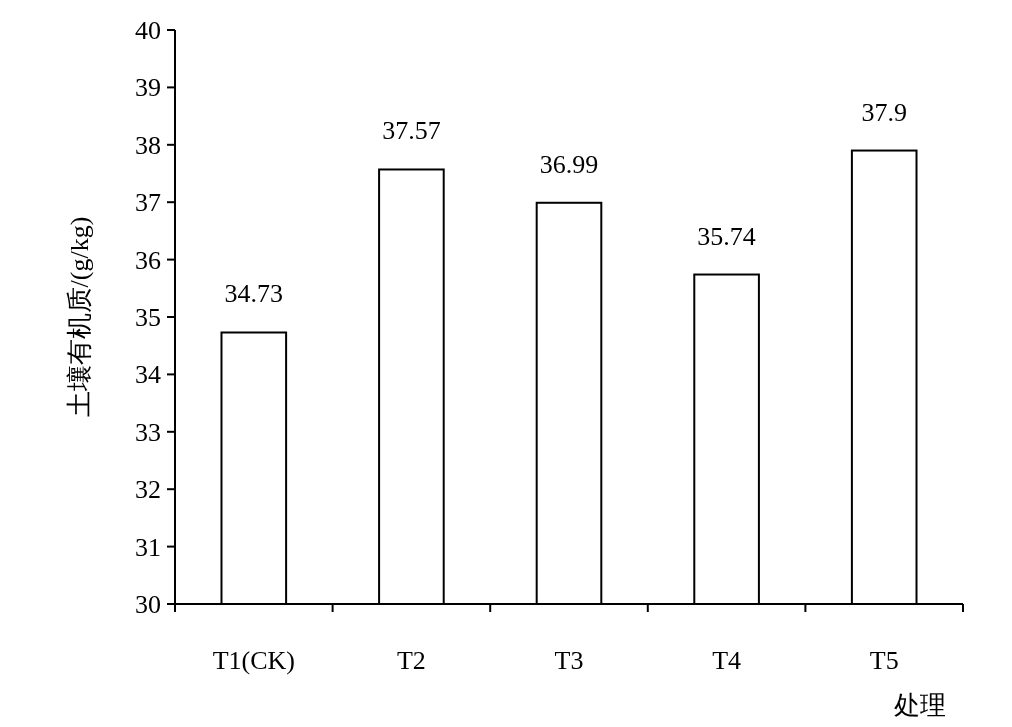 Image resolution: width=1012 pixels, height=727 pixels. Describe the element at coordinates (148, 604) in the screenshot. I see `y-tick-label: 30` at that location.